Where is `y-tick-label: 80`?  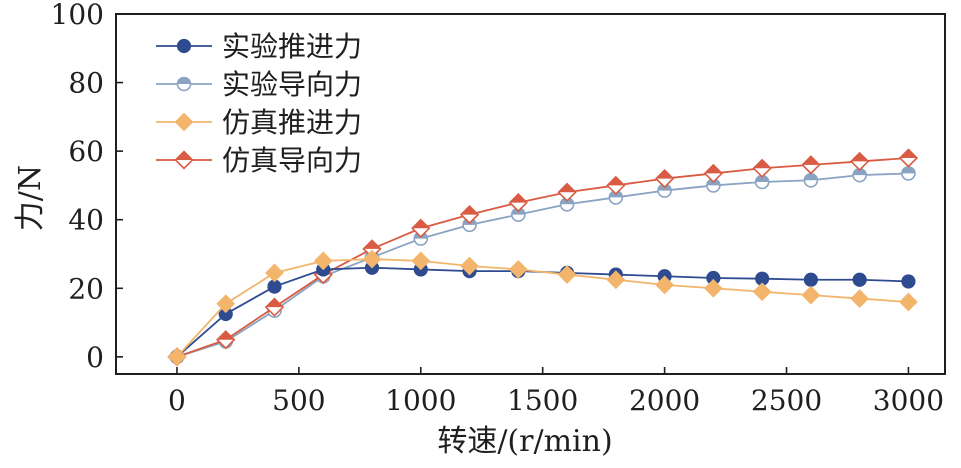 y-tick-label: 80 is located at coordinates (86, 83).